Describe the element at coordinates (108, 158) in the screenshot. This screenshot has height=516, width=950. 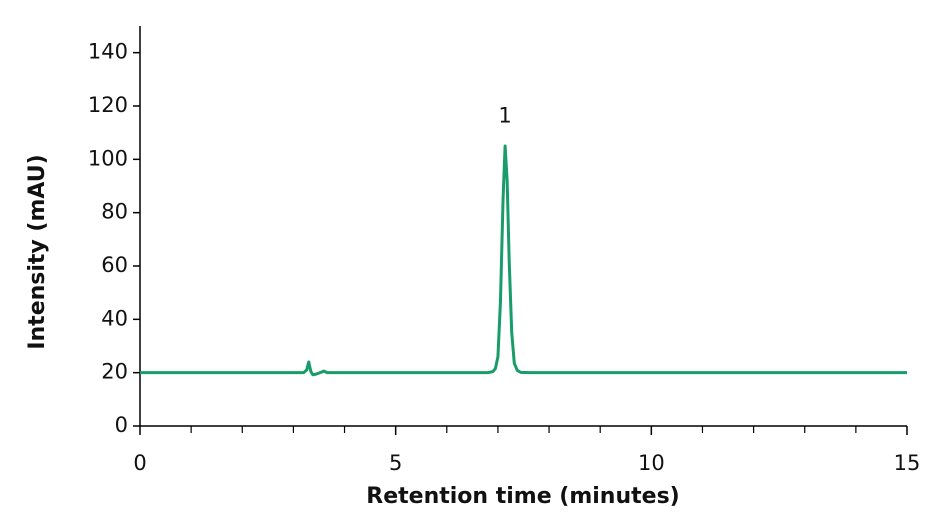
I see `y-tick-label: 100` at that location.